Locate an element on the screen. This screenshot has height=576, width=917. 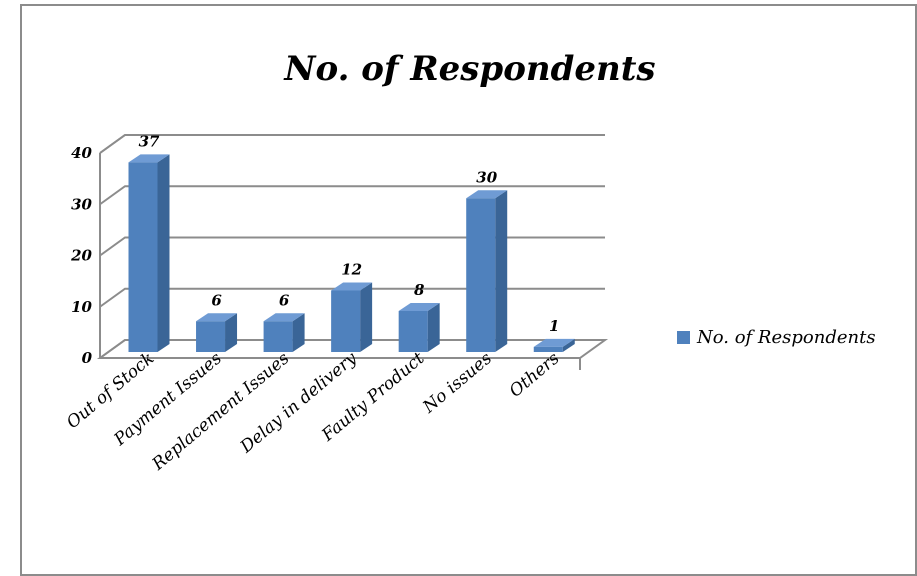
chart-title: No. of Respondents is located at coordinates (469, 69).